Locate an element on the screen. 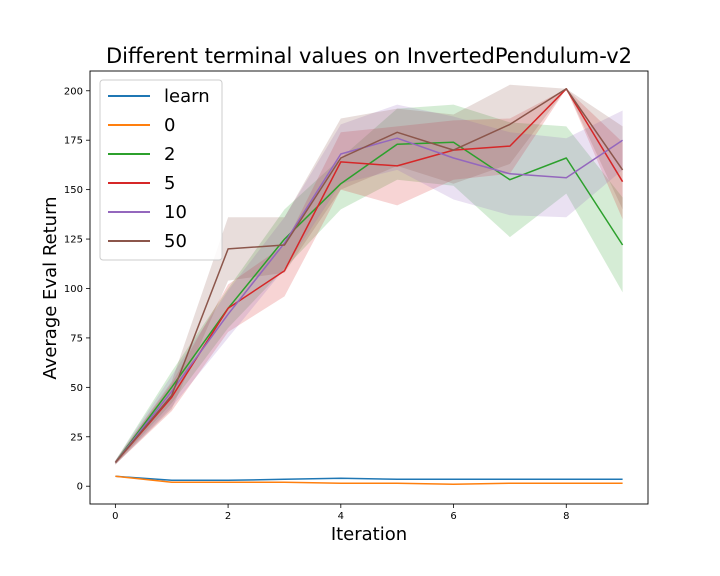  legend-label-5: 50 is located at coordinates (175, 241).